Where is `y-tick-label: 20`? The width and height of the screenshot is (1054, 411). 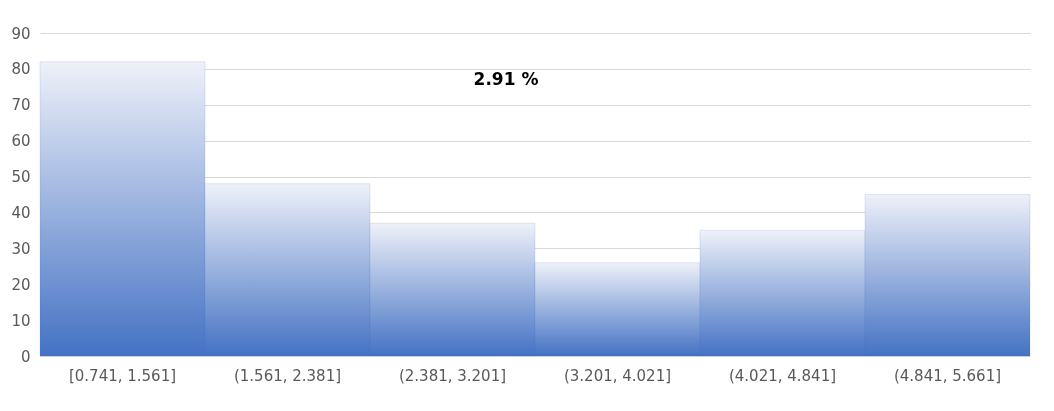 y-tick-label: 20 is located at coordinates (21, 284).